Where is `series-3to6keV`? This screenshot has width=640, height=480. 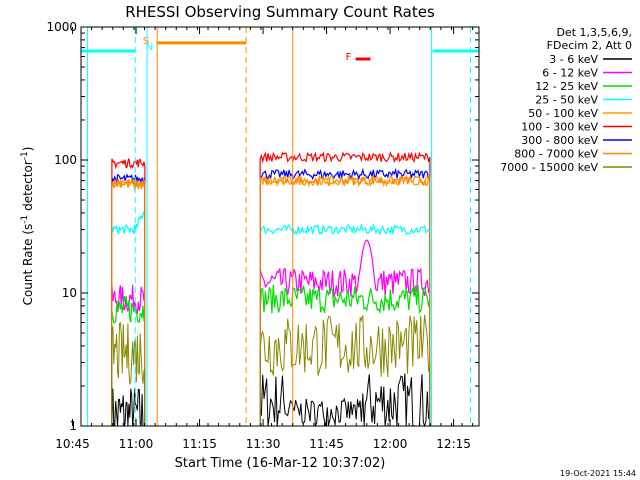
series-3to6keV is located at coordinates (271, 400).